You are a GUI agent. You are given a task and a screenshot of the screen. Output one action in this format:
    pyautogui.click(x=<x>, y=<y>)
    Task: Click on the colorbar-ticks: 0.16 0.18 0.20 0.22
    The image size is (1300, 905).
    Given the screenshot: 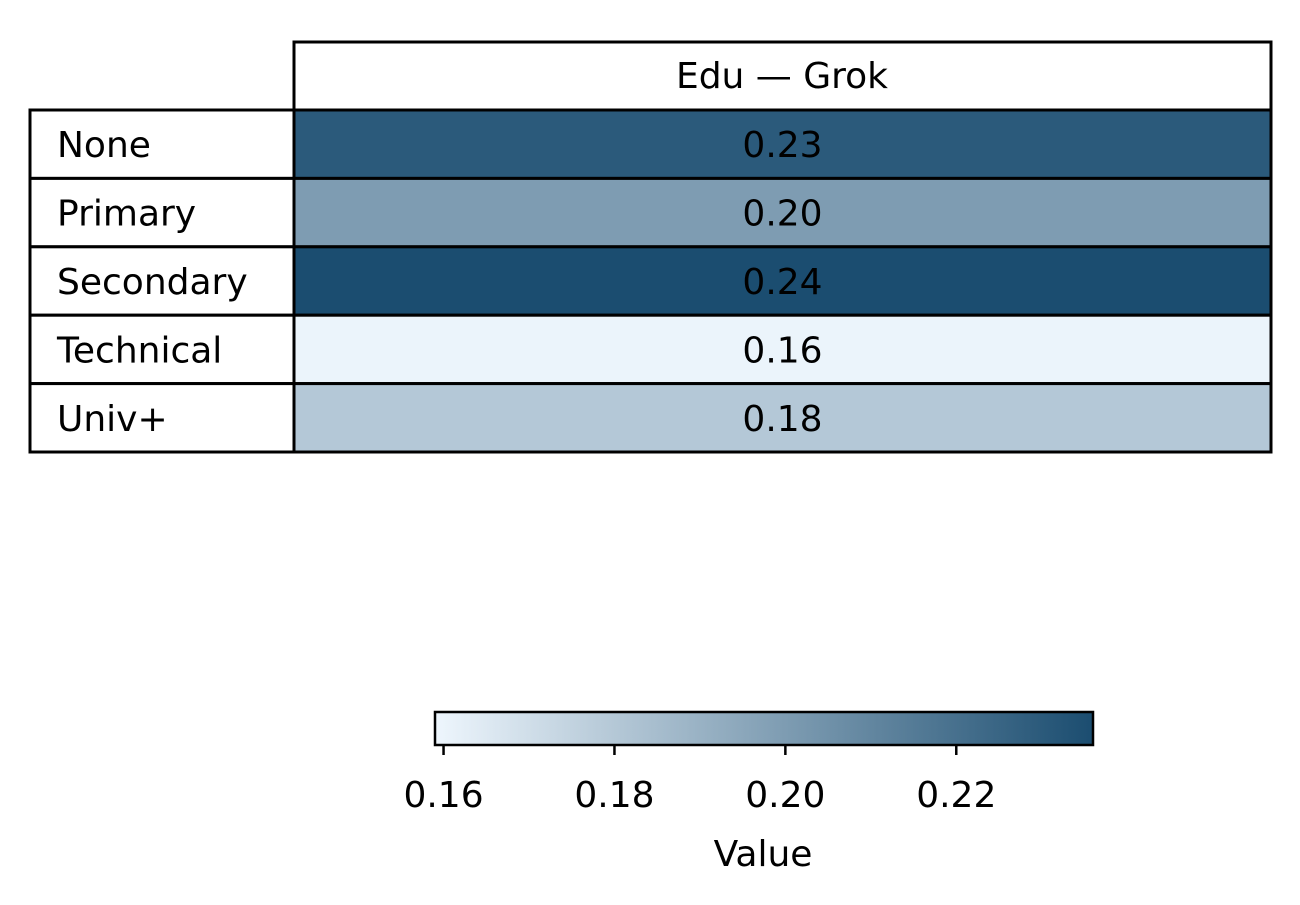 What is the action you would take?
    pyautogui.click(x=699, y=780)
    